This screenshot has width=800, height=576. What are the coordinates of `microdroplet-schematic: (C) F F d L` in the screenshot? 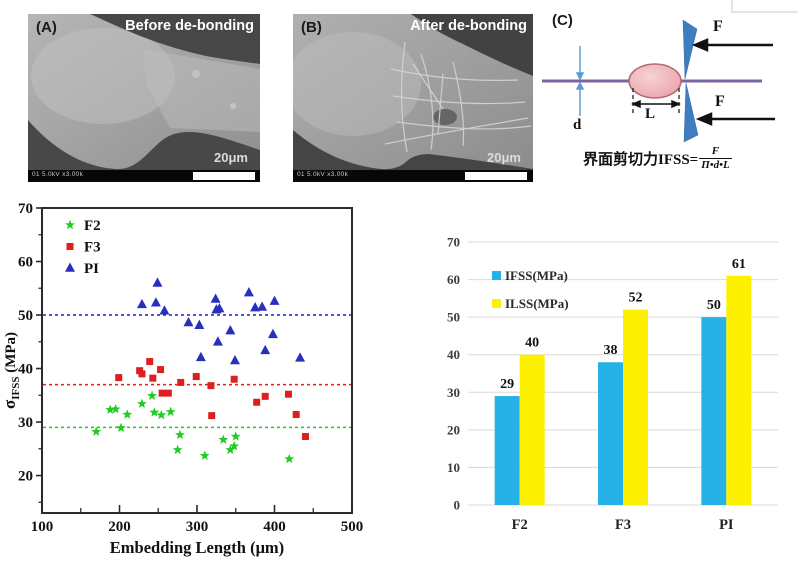 It's located at (670, 90).